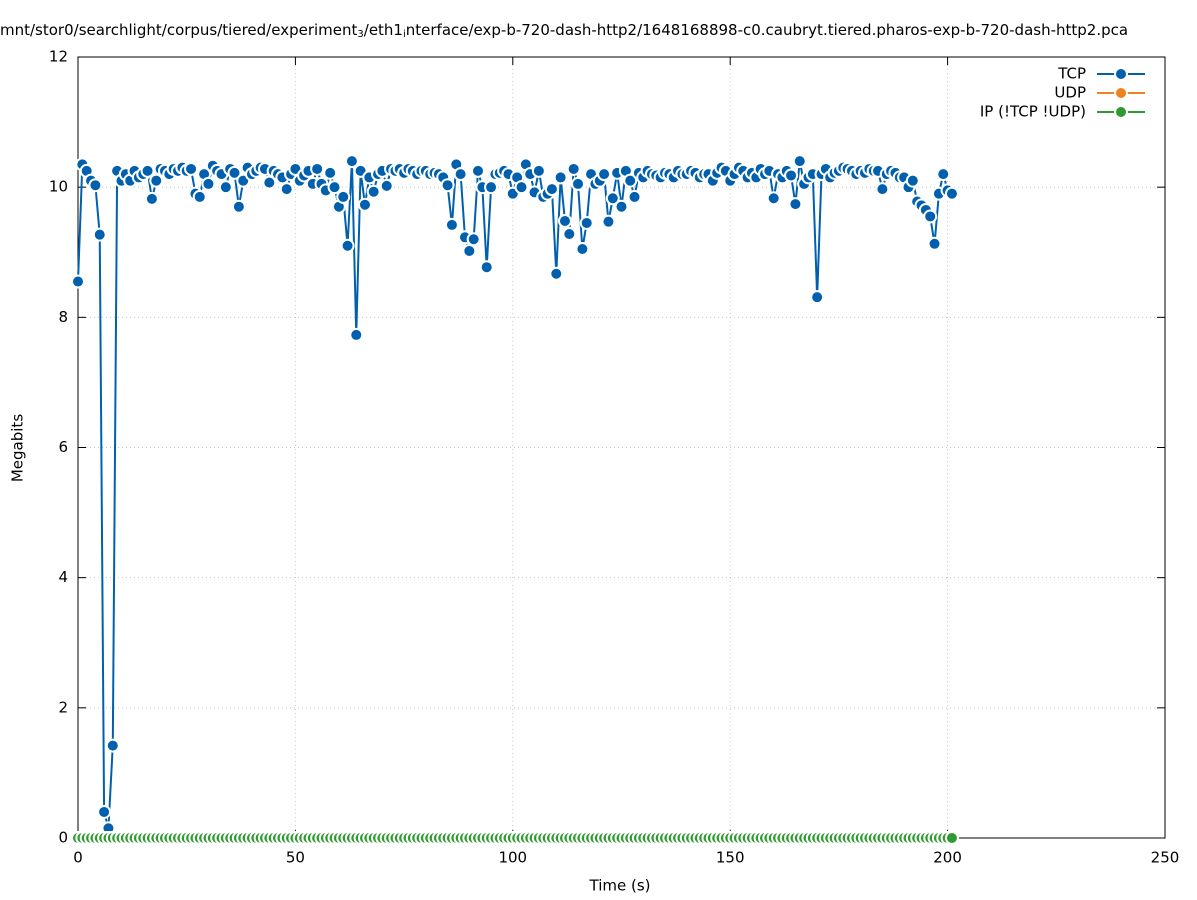 This screenshot has width=1197, height=900. Describe the element at coordinates (404, 34) in the screenshot. I see `title-subscript: i` at that location.